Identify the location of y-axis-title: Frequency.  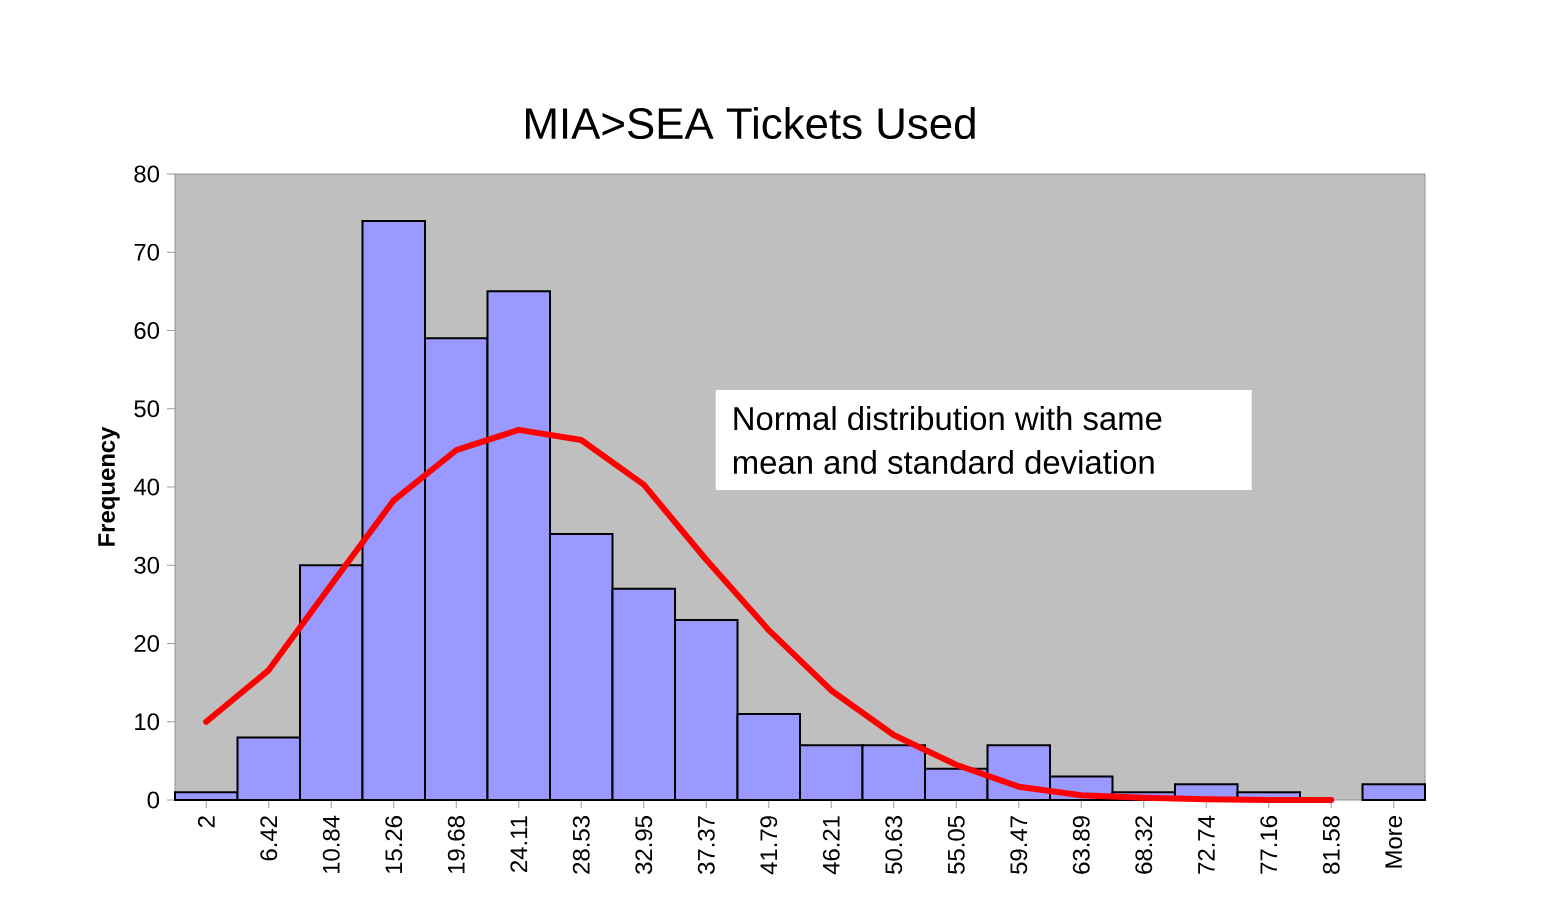
(109, 486).